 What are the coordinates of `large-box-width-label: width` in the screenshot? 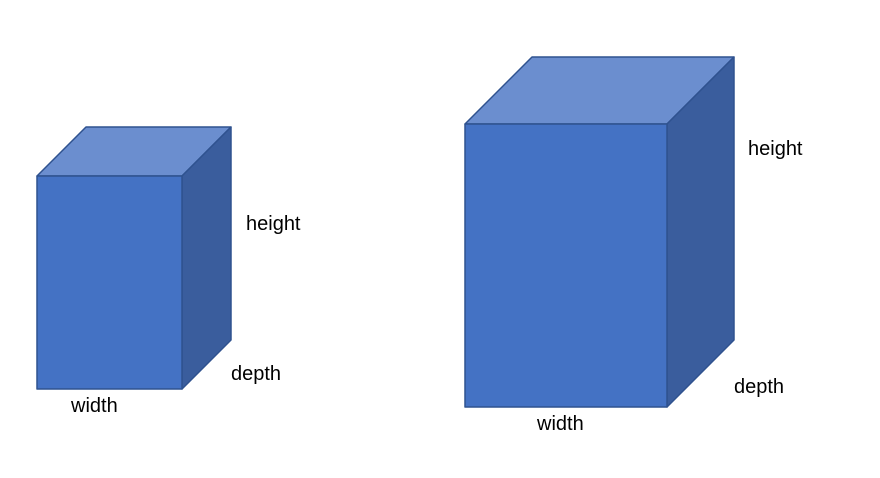 It's located at (560, 424).